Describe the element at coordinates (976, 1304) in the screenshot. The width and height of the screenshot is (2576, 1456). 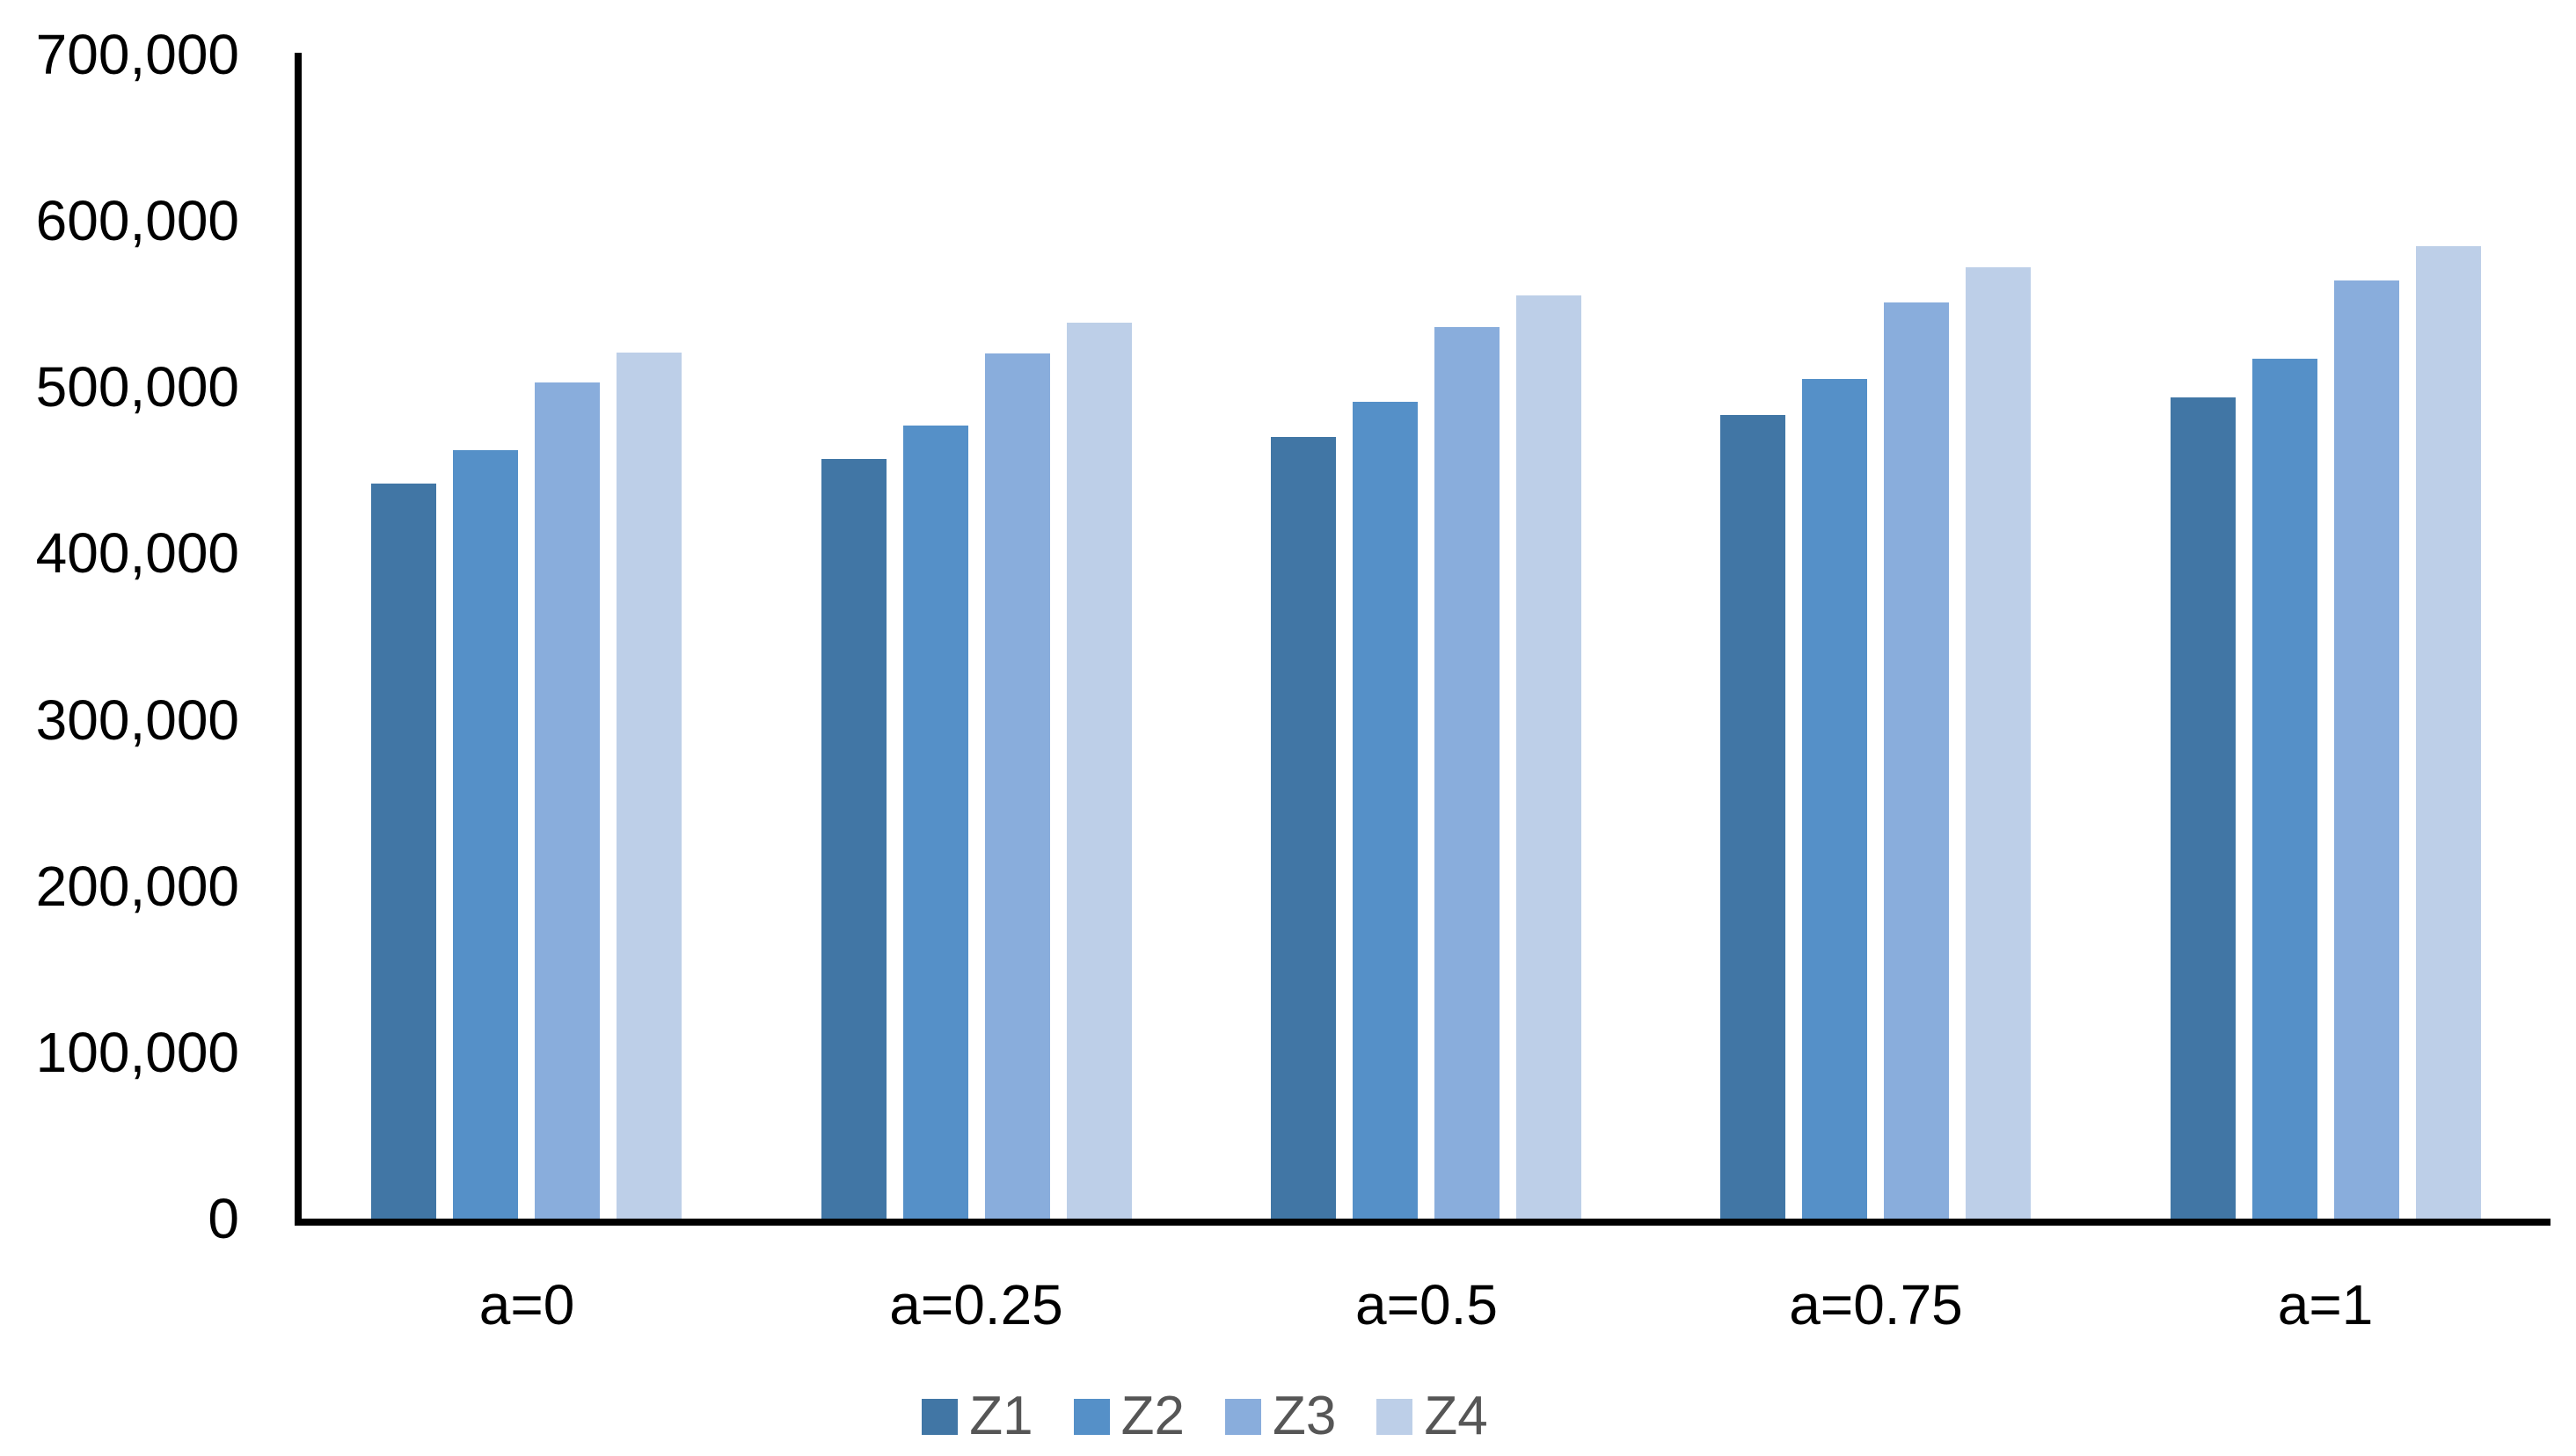
I see `x-axis-label: a=0.25` at that location.